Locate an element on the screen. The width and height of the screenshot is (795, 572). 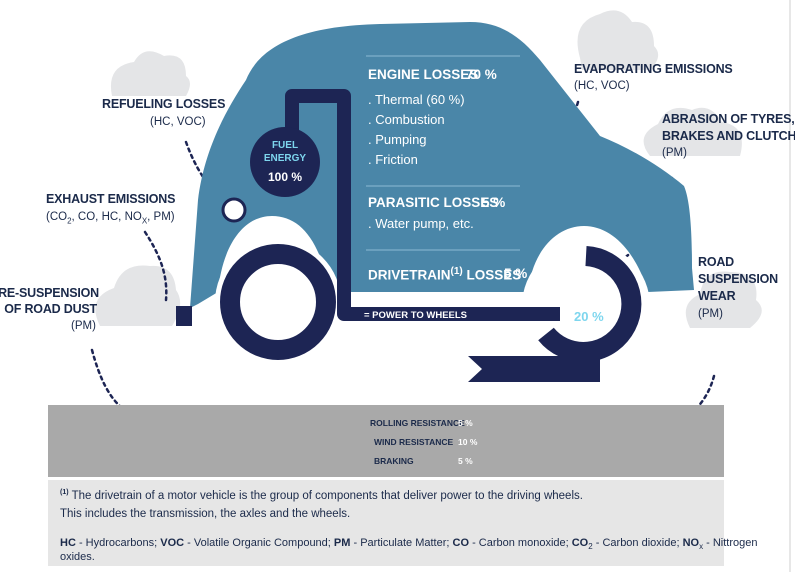
resuspension-title-1: RE-SUSPENSION is located at coordinates (49, 293).